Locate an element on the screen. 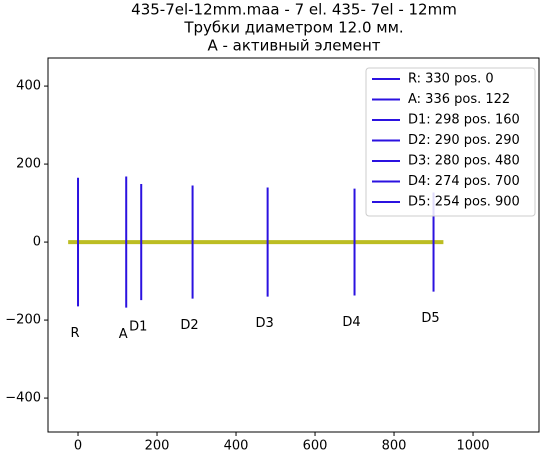 The image size is (540, 450). x-tick-label: 600 is located at coordinates (315, 444).